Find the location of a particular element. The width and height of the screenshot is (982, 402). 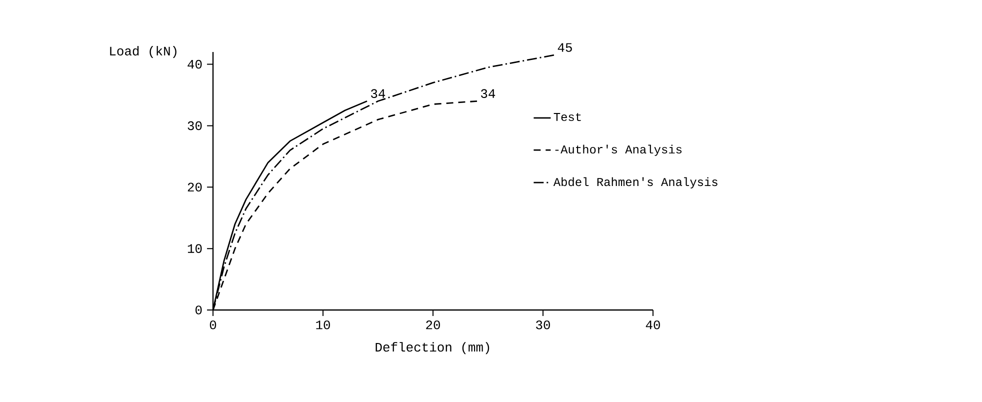

x-tick-label: 30 is located at coordinates (543, 325).